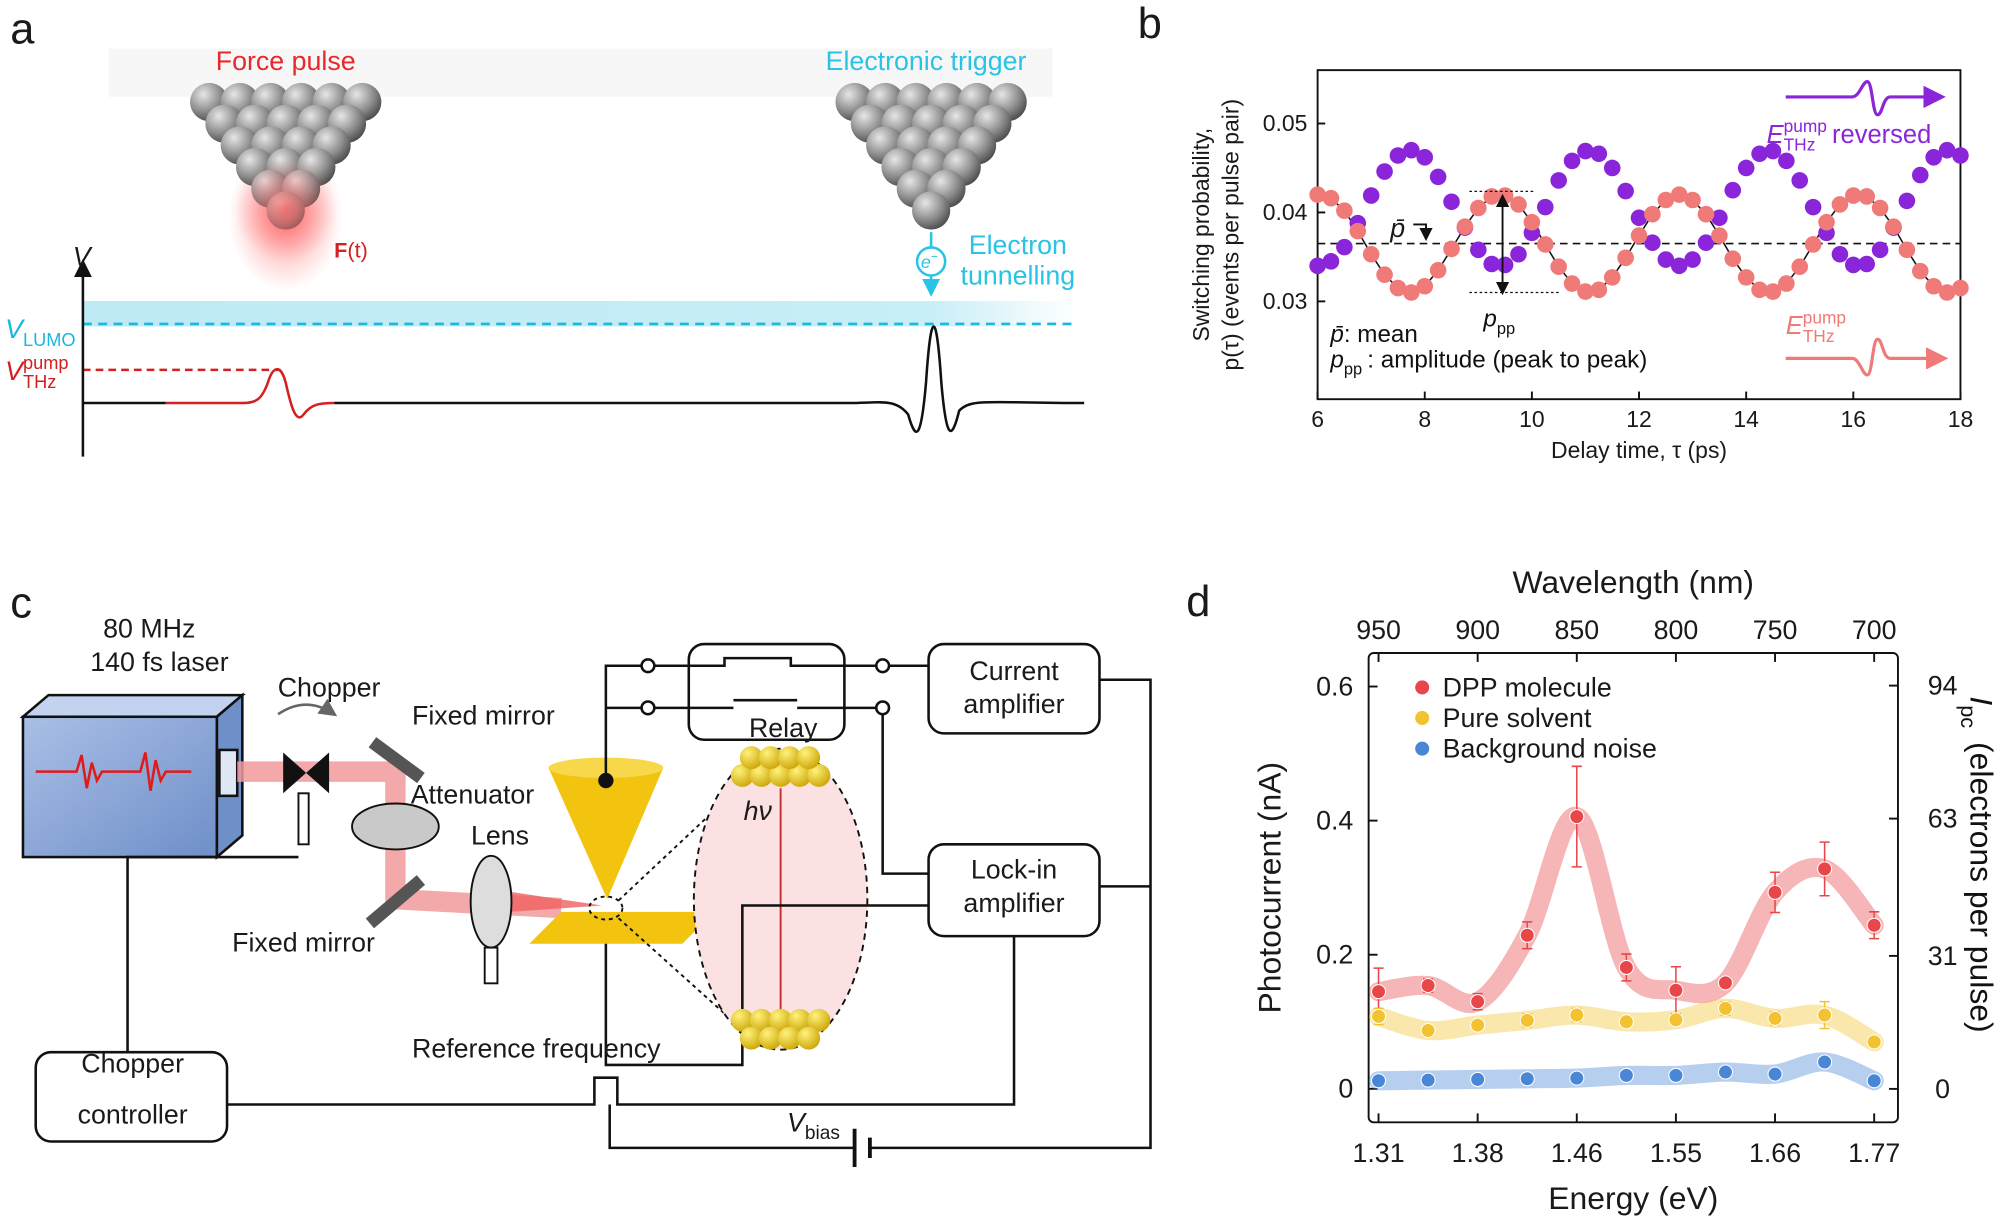 The width and height of the screenshot is (2000, 1218). What do you see at coordinates (797, 1122) in the screenshot?
I see `vbias-symbol: V` at bounding box center [797, 1122].